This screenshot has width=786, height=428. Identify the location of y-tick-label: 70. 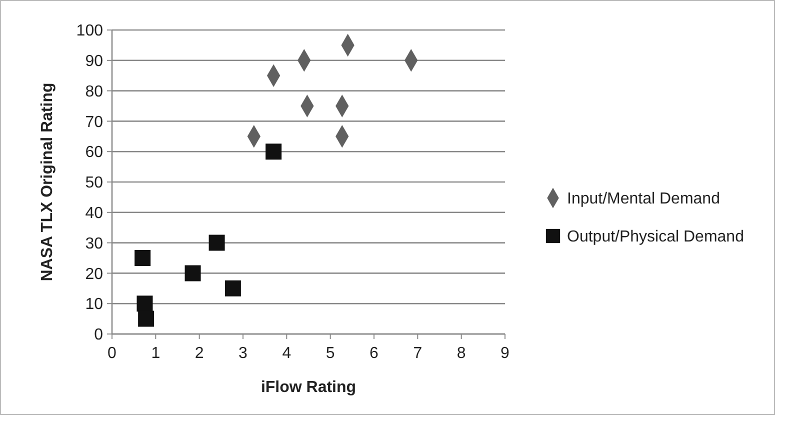
(94, 122).